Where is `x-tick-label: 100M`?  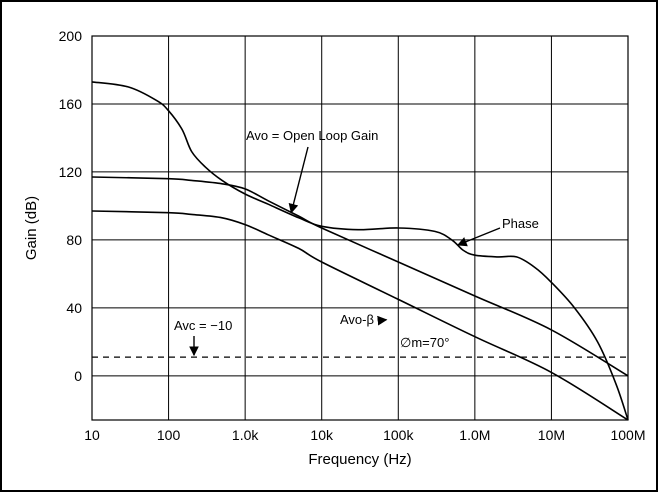
x-tick-label: 100M is located at coordinates (627, 435).